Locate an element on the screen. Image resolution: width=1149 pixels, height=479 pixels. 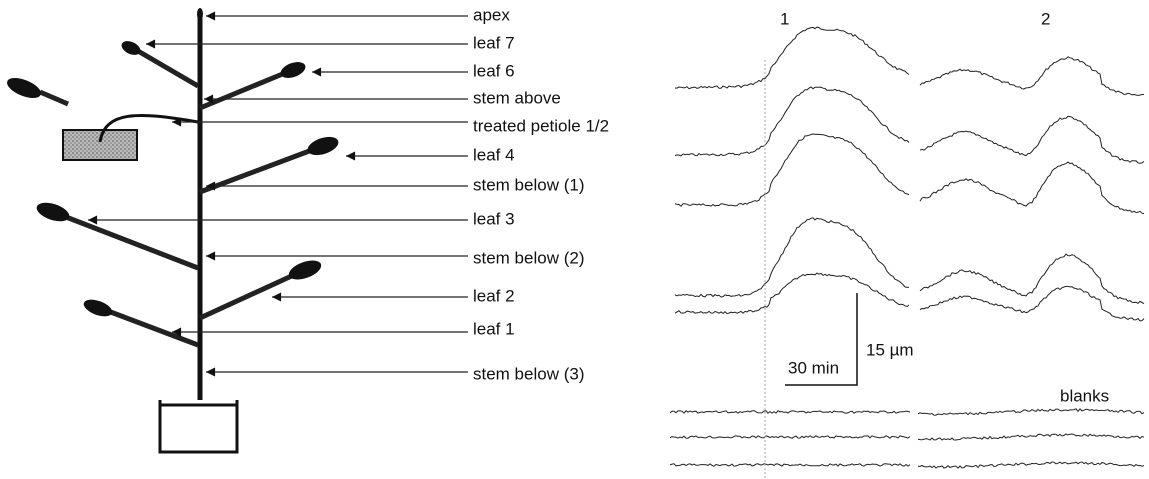
scale-bar is located at coordinates (821, 339).